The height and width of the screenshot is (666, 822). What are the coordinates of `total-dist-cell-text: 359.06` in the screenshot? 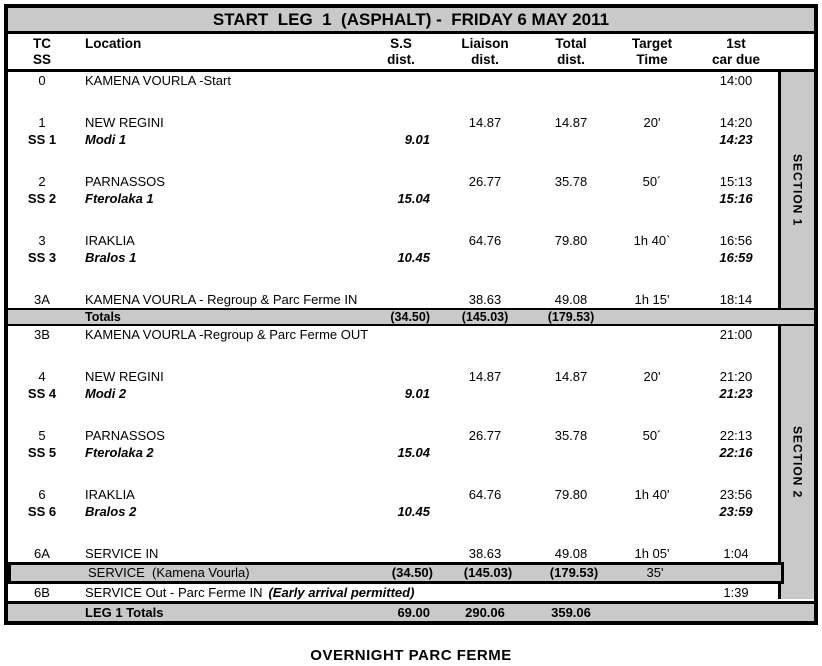 It's located at (571, 612).